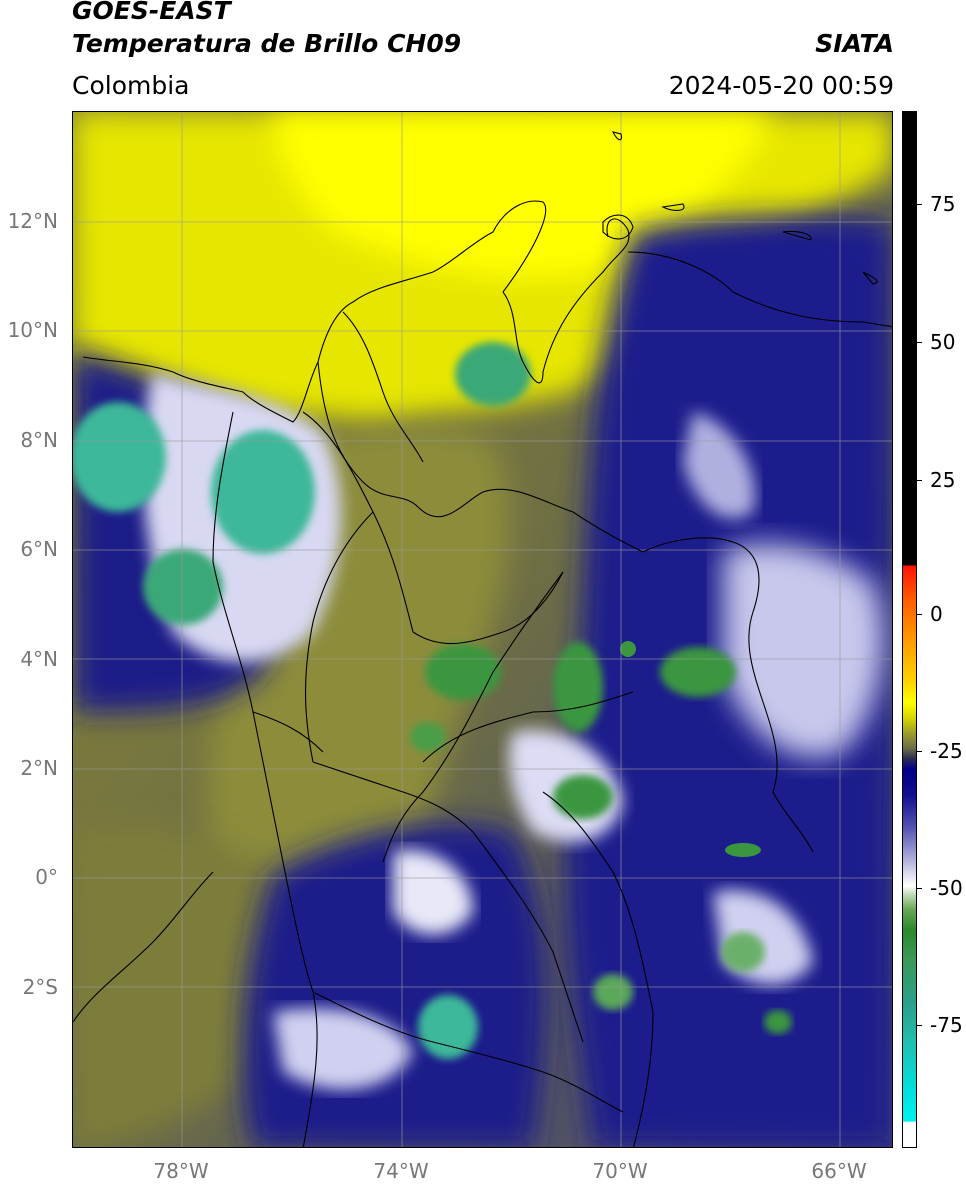 The image size is (966, 1190). Describe the element at coordinates (39, 549) in the screenshot. I see `lat-label-6n: 6°N` at that location.